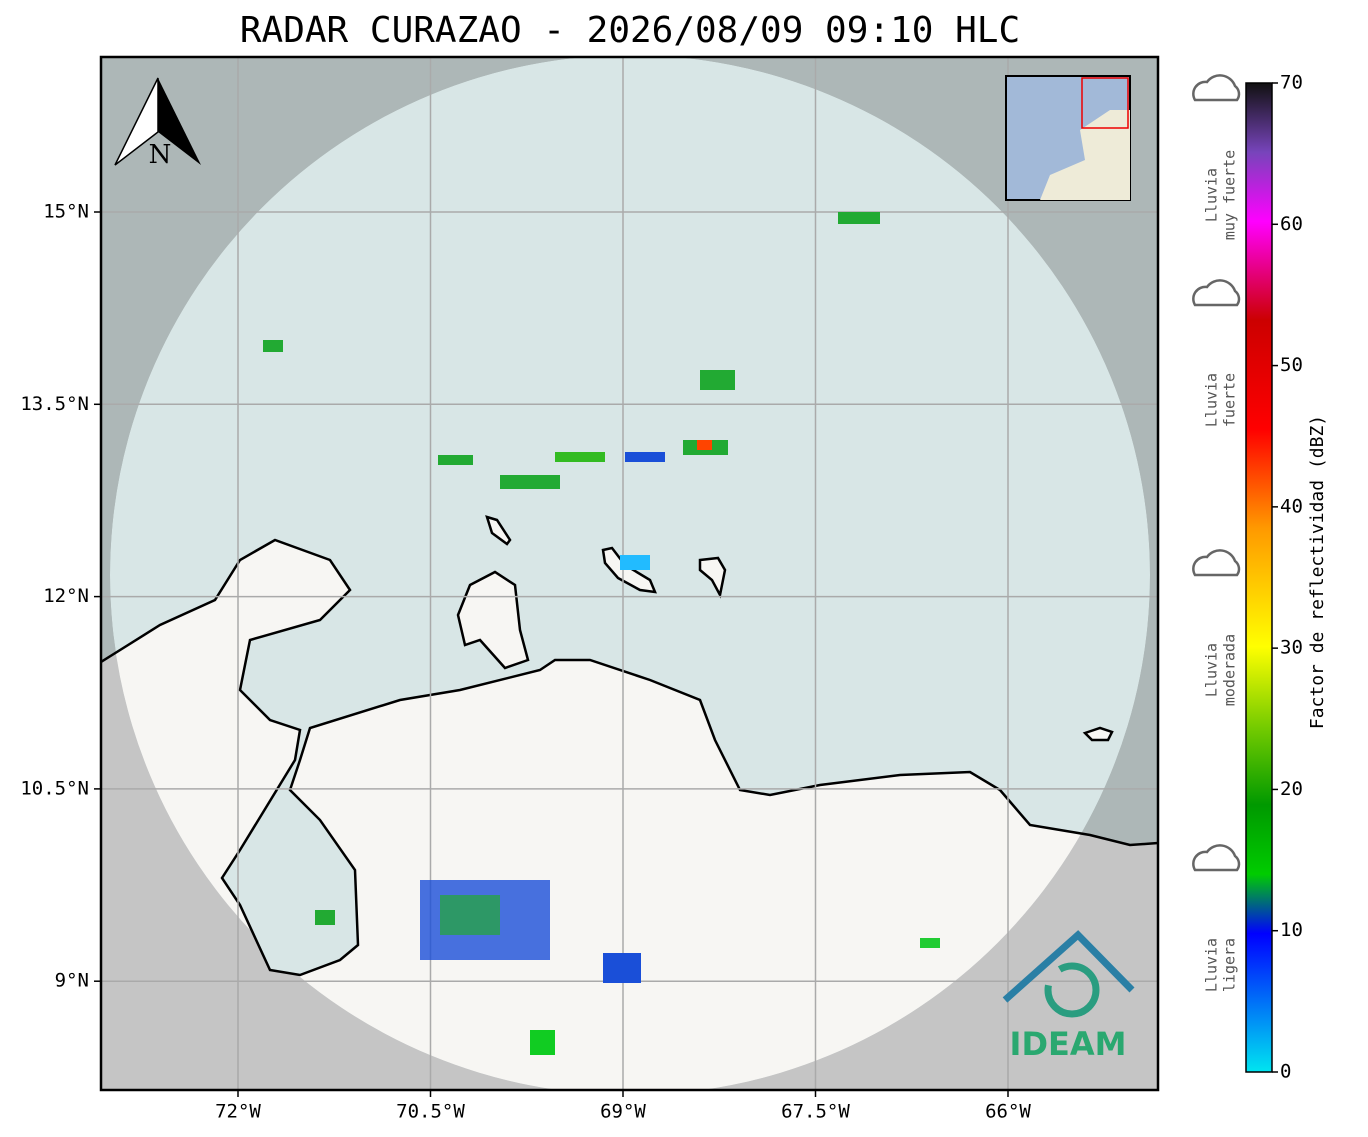 This screenshot has height=1137, width=1368. I want to click on colorbar-tick-label: 40, so click(1291, 506).